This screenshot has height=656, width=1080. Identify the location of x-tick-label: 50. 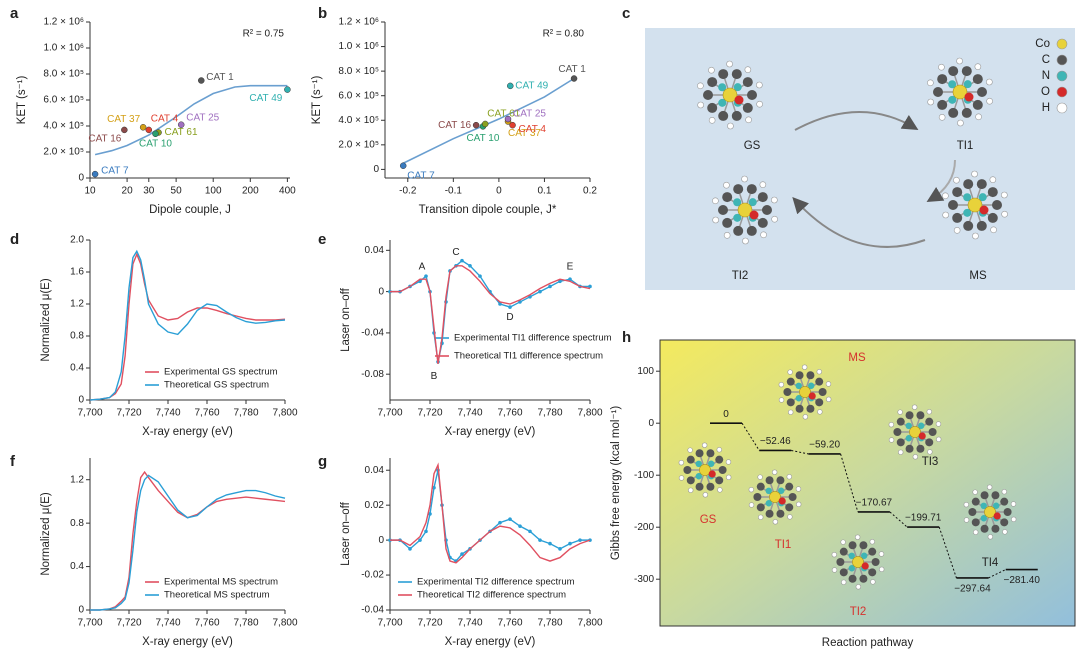
(177, 191).